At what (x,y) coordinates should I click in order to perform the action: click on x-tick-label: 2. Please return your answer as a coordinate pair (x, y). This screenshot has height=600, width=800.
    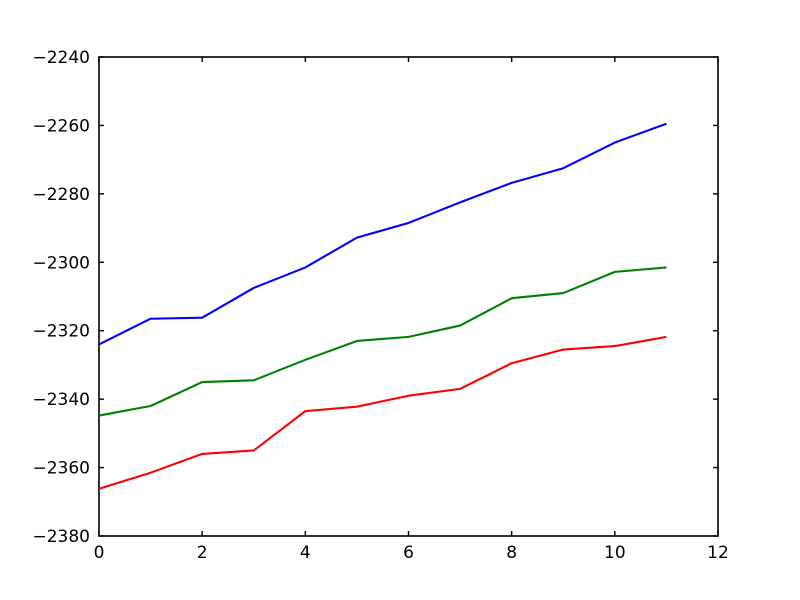
    Looking at the image, I should click on (202, 553).